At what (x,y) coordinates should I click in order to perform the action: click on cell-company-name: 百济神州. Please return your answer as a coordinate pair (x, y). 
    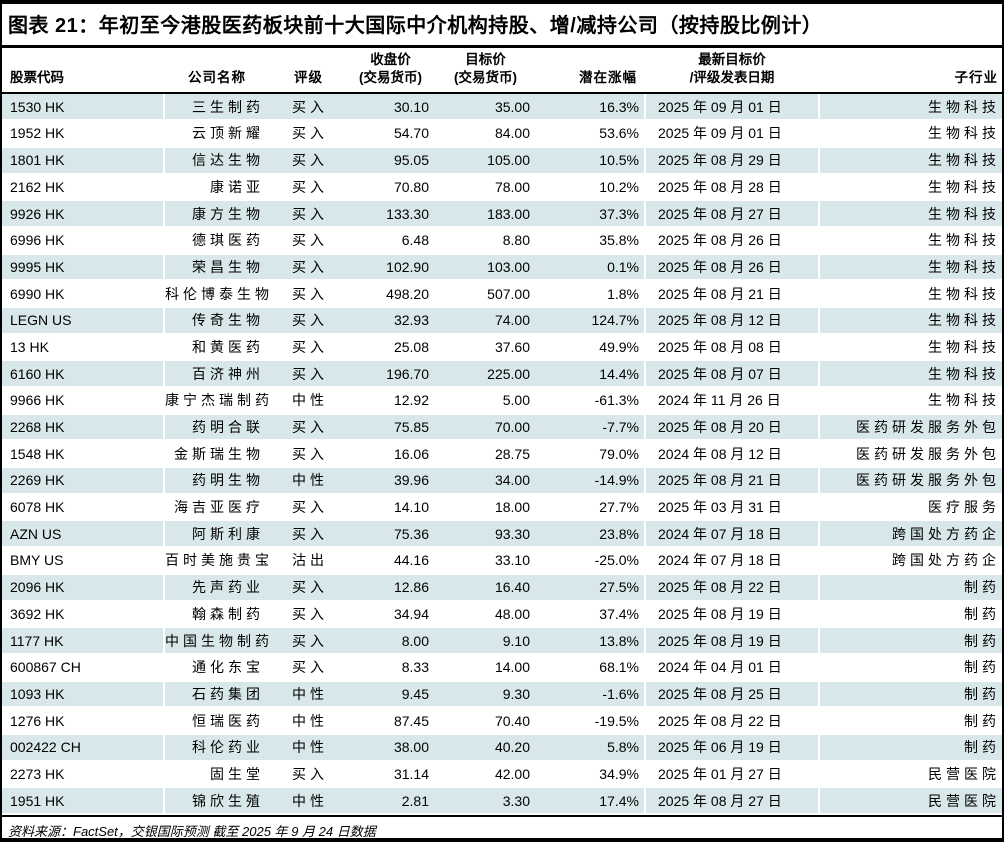
    Looking at the image, I should click on (217, 374).